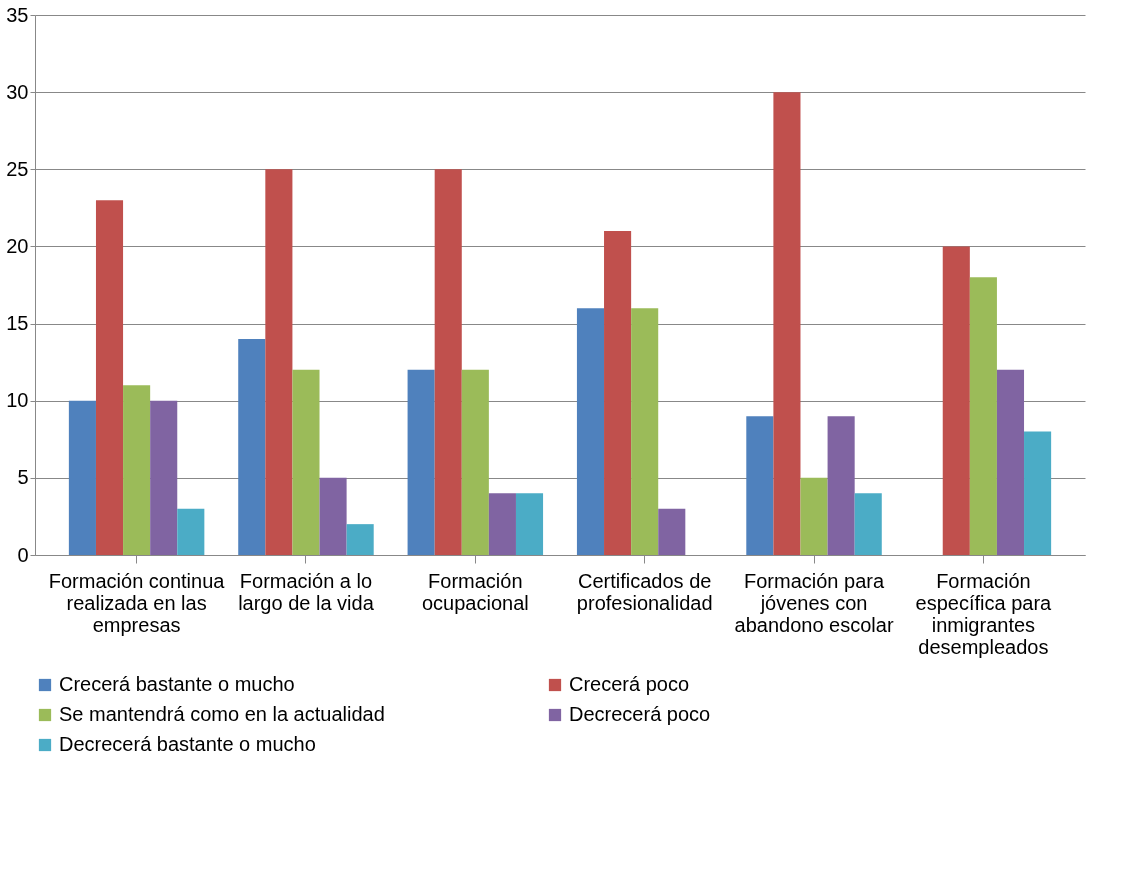  What do you see at coordinates (17, 91) in the screenshot?
I see `y-tick-label: 30` at bounding box center [17, 91].